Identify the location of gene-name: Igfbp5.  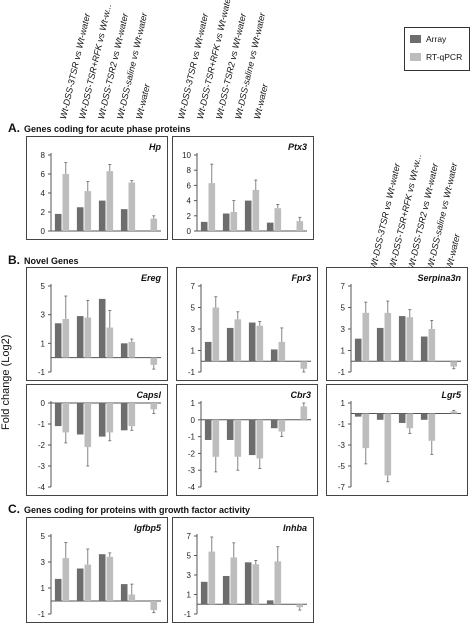
(147, 528).